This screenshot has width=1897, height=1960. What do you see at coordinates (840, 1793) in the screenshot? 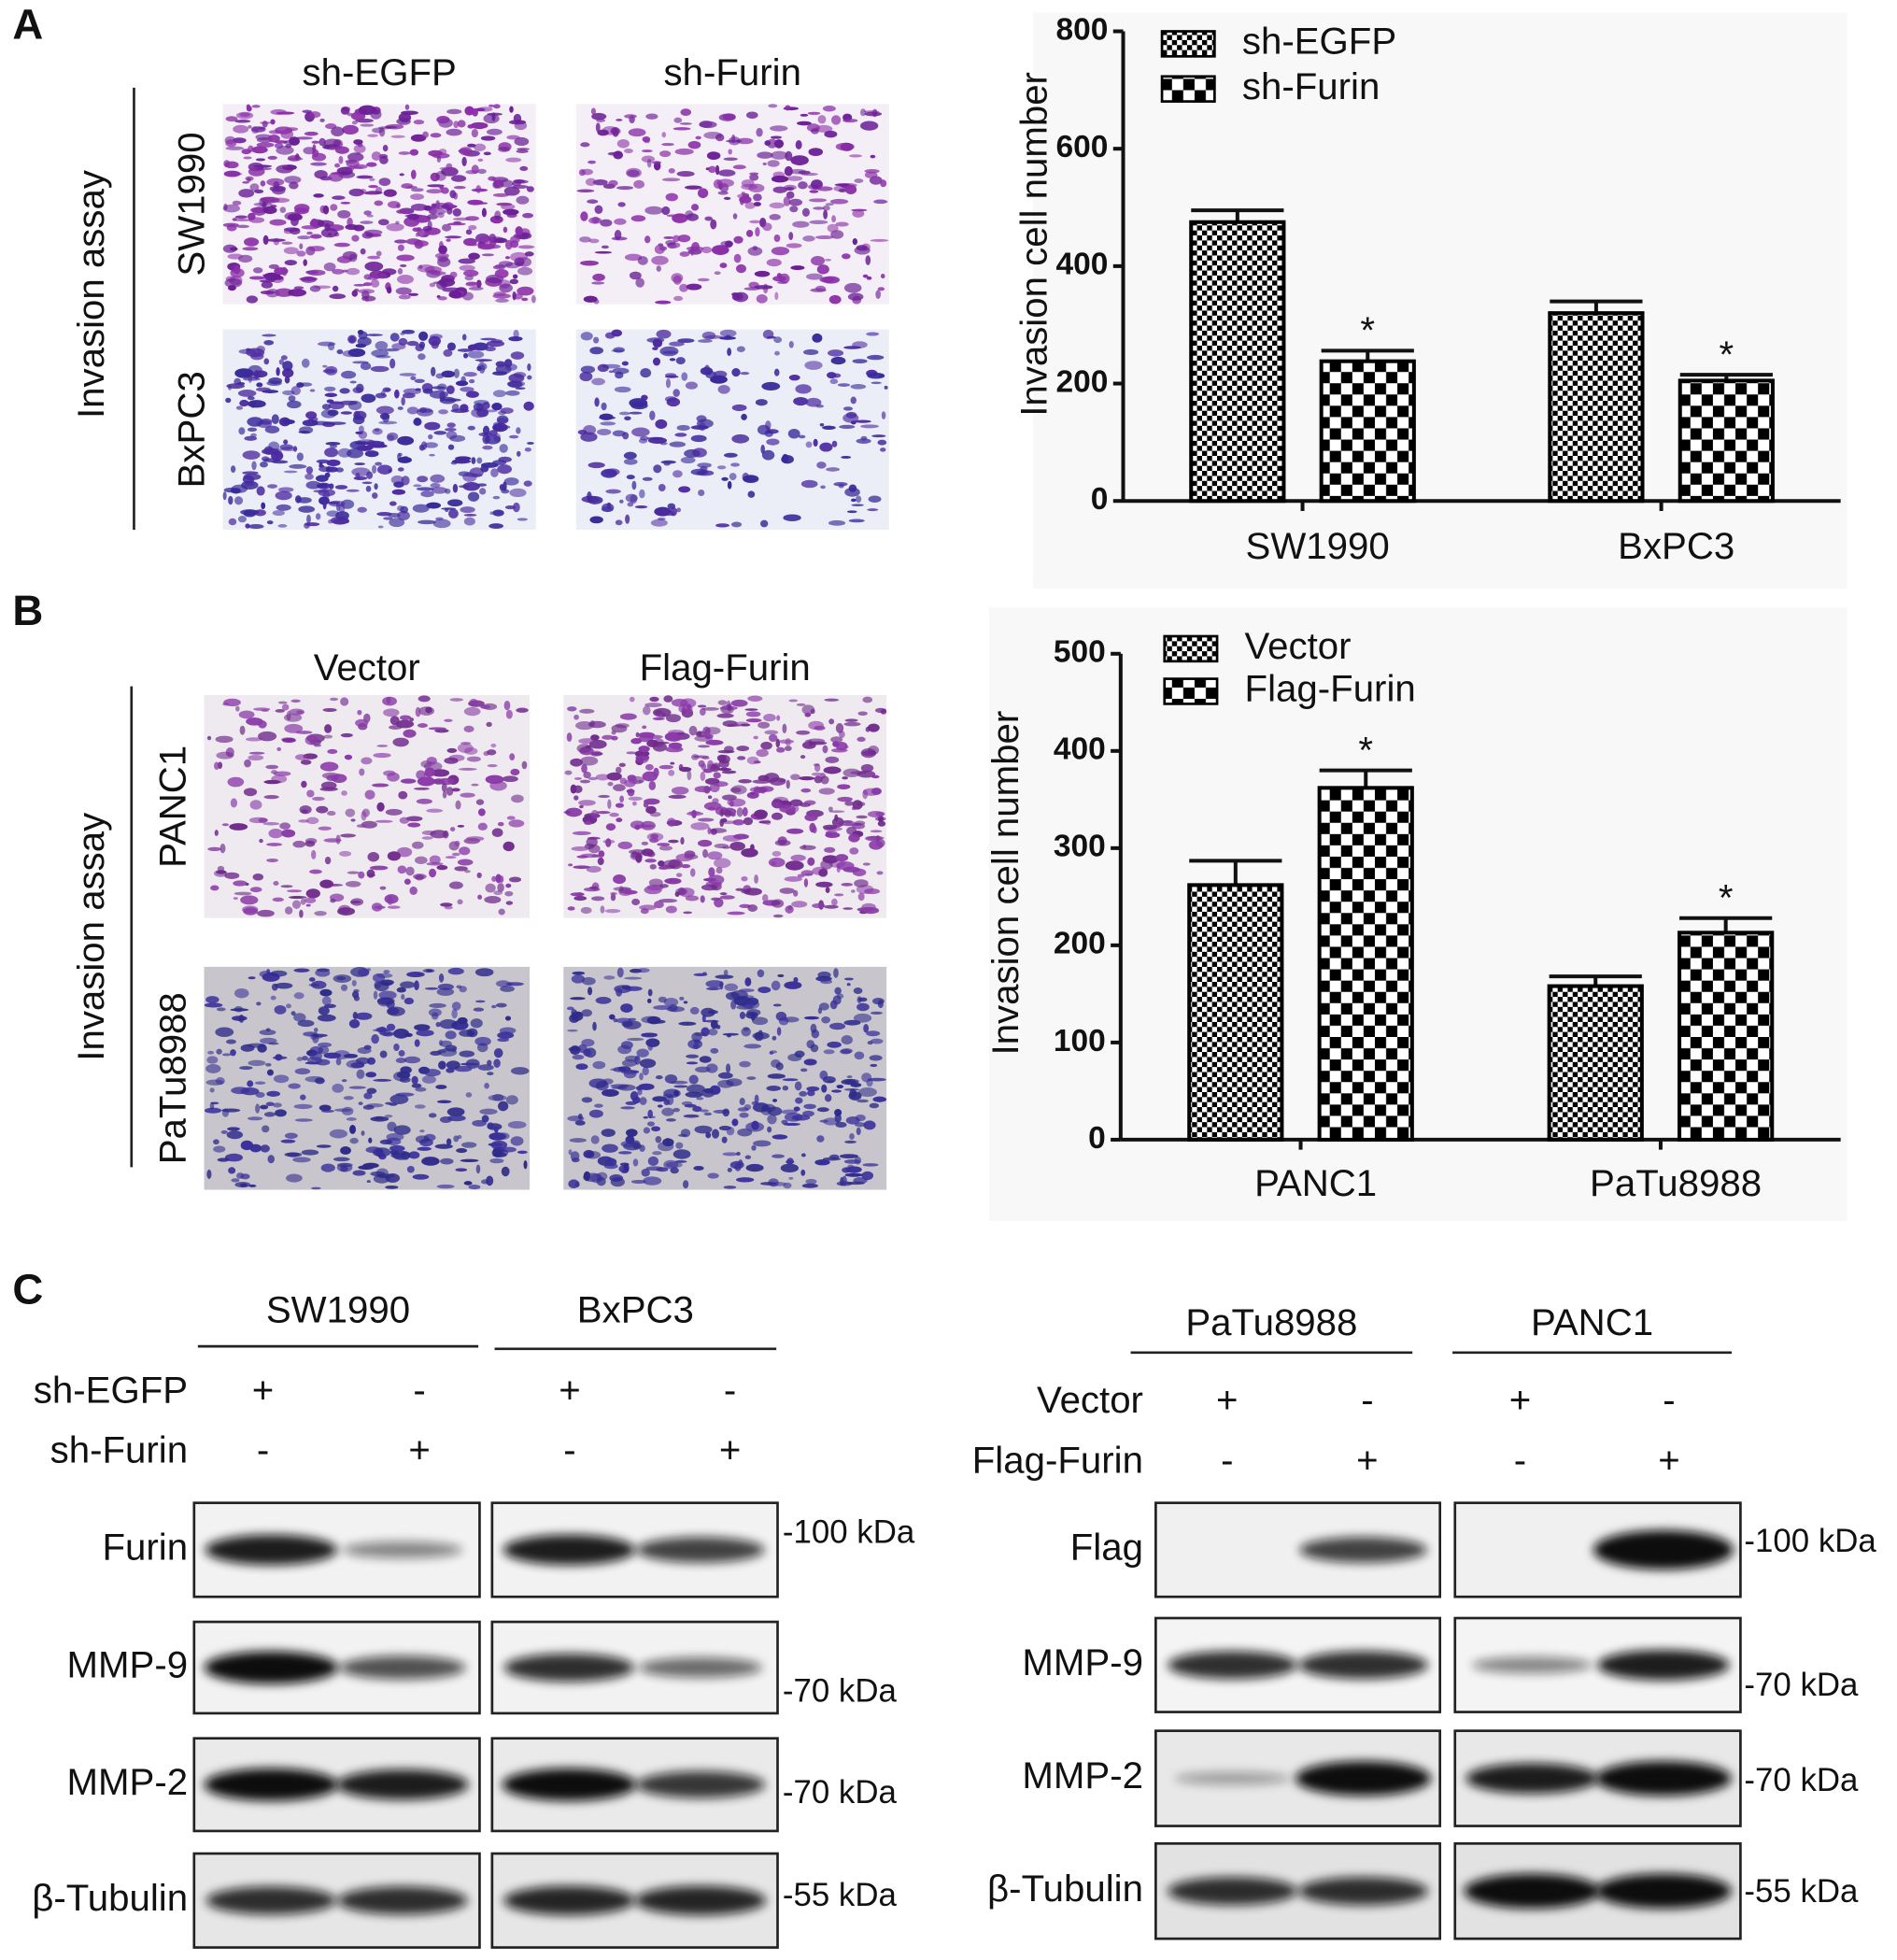
I see `size-label: -70 kDa` at bounding box center [840, 1793].